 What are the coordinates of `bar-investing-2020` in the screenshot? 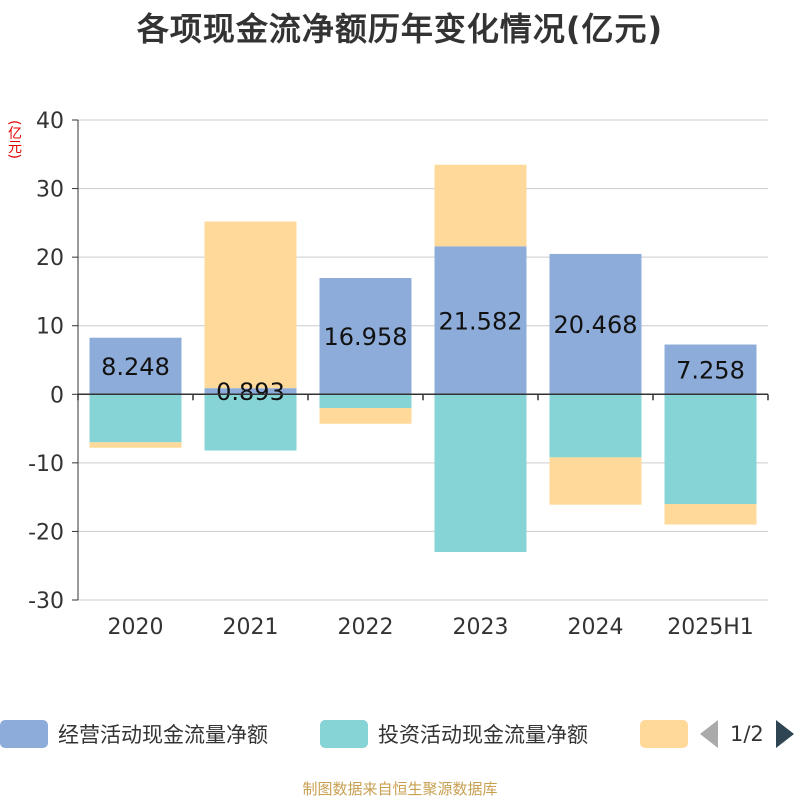 It's located at (135, 418).